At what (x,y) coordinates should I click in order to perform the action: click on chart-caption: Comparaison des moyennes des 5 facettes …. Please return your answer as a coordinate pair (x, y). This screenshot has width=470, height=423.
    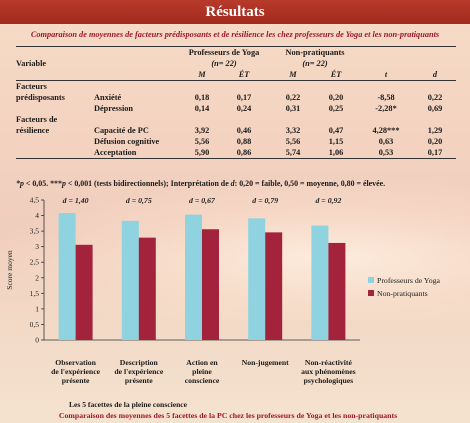
    Looking at the image, I should click on (228, 415).